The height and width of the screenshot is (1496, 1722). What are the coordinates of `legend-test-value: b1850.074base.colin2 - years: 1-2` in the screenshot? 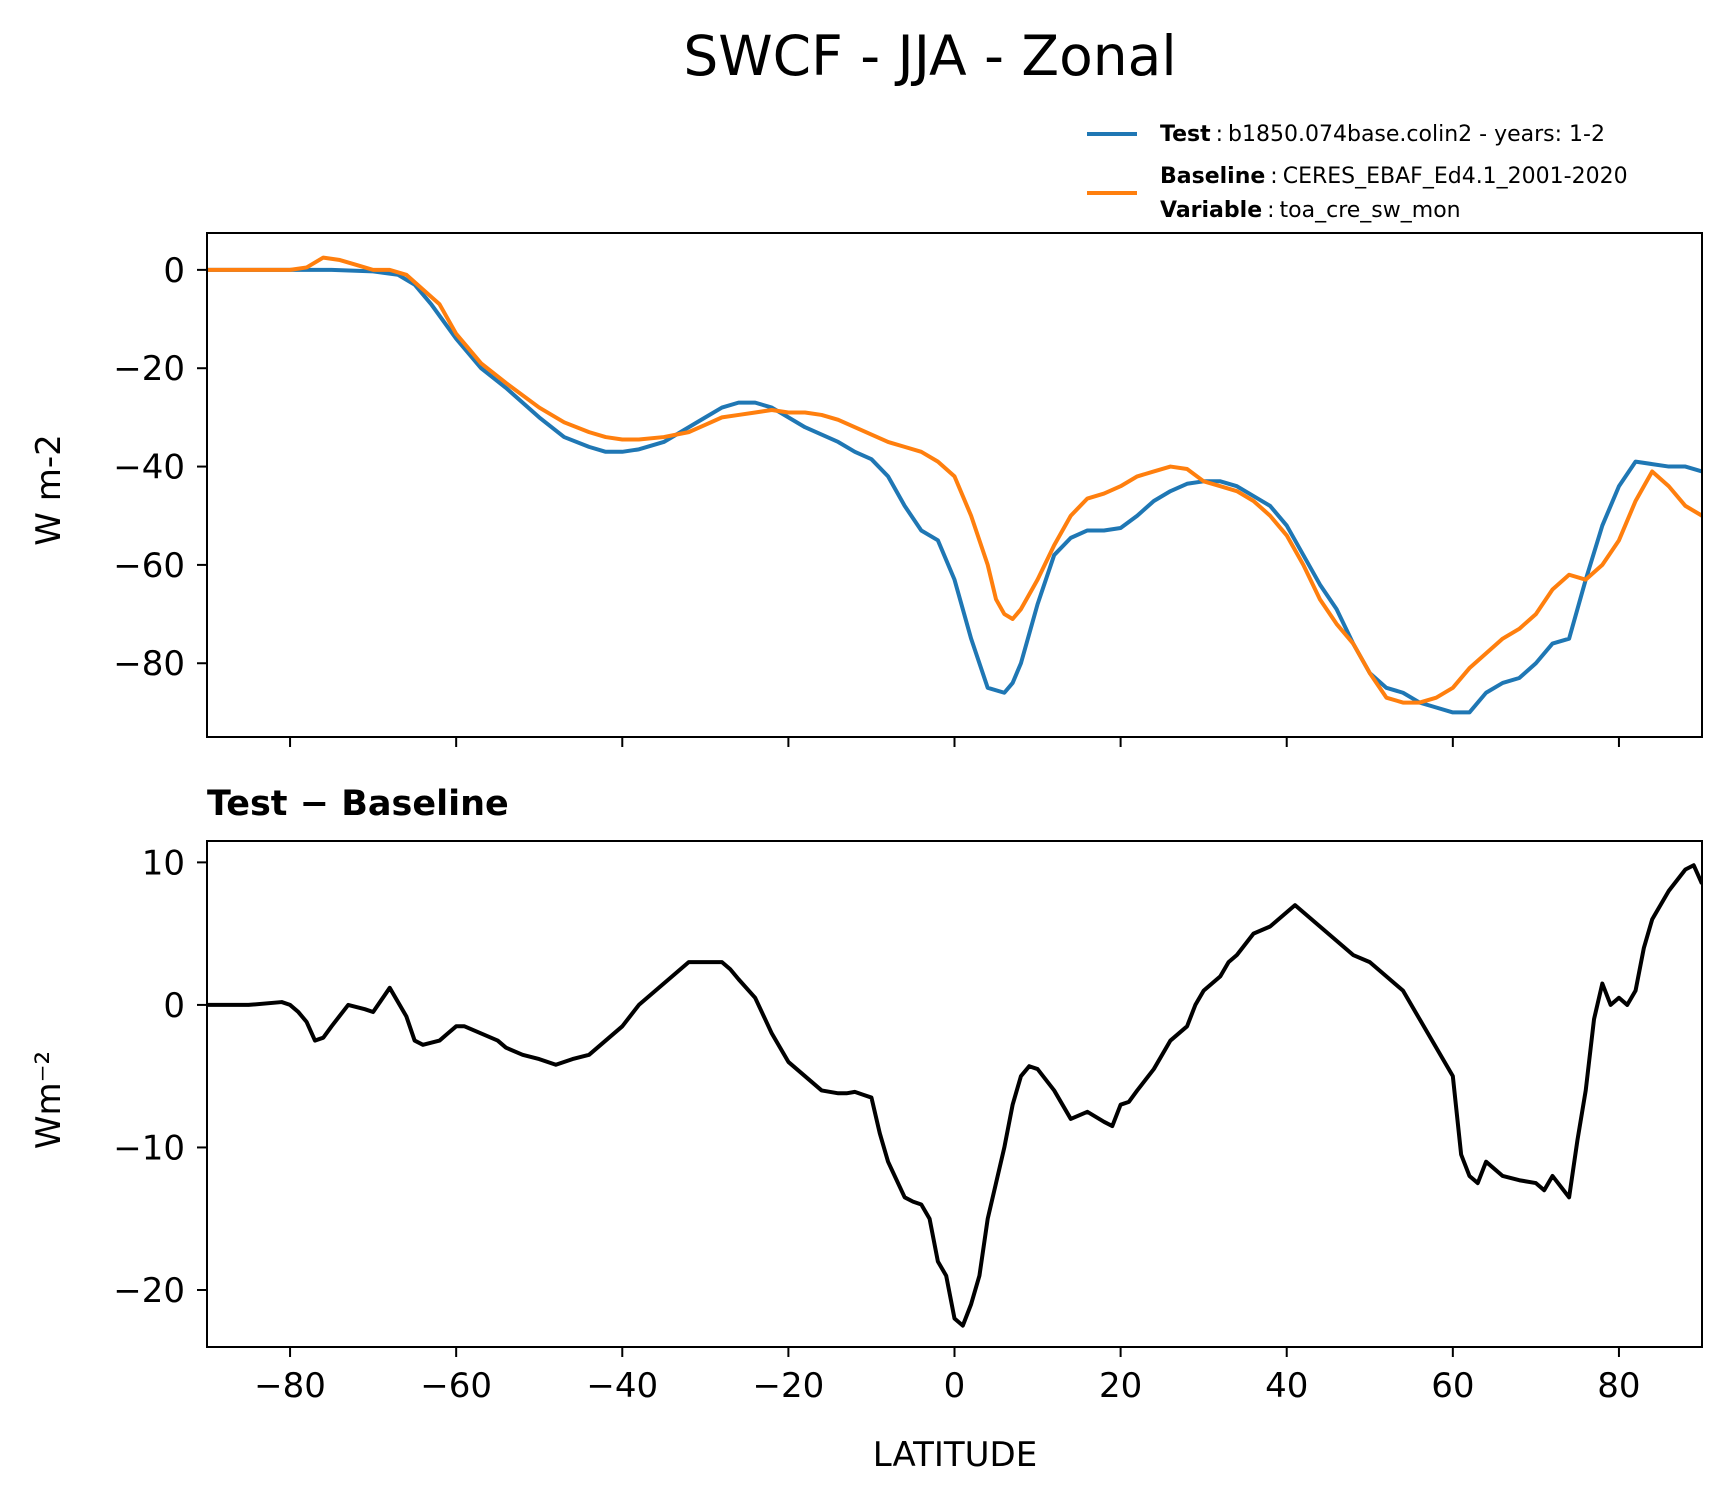 It's located at (1416, 134).